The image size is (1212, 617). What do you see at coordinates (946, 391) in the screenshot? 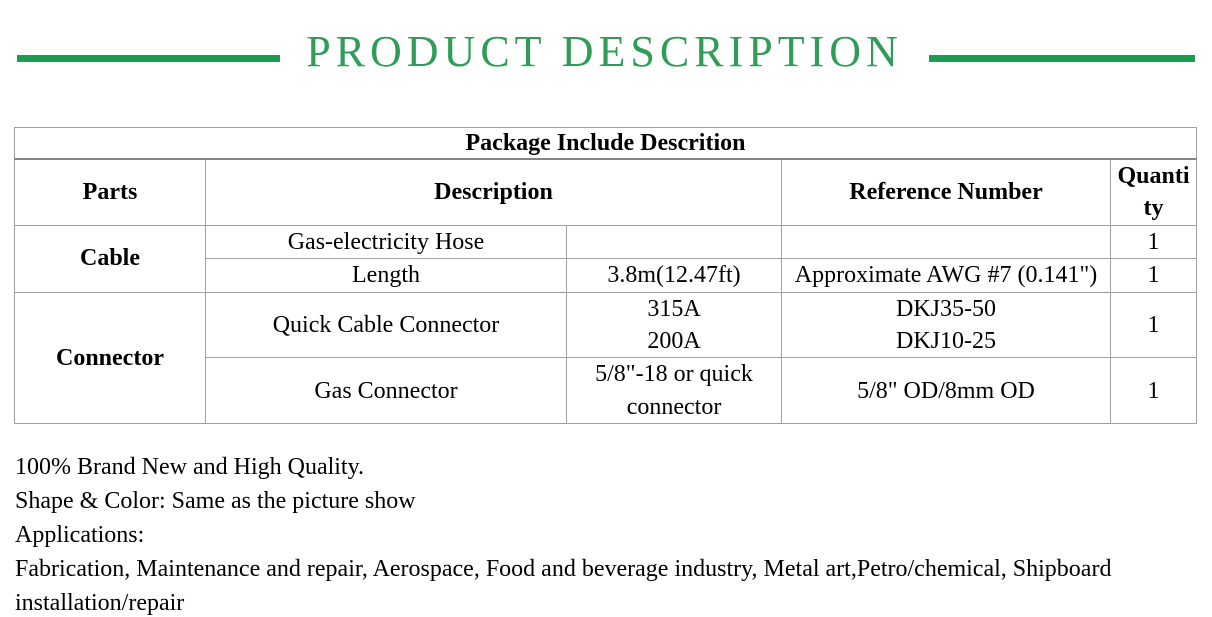
I see `cell-gas-connector-reference: 5/8" OD/8mm OD` at bounding box center [946, 391].